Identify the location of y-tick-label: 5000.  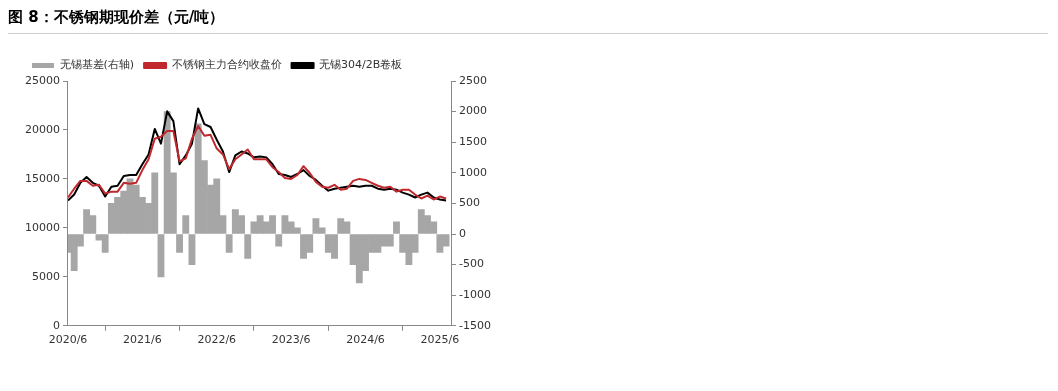
(45, 276).